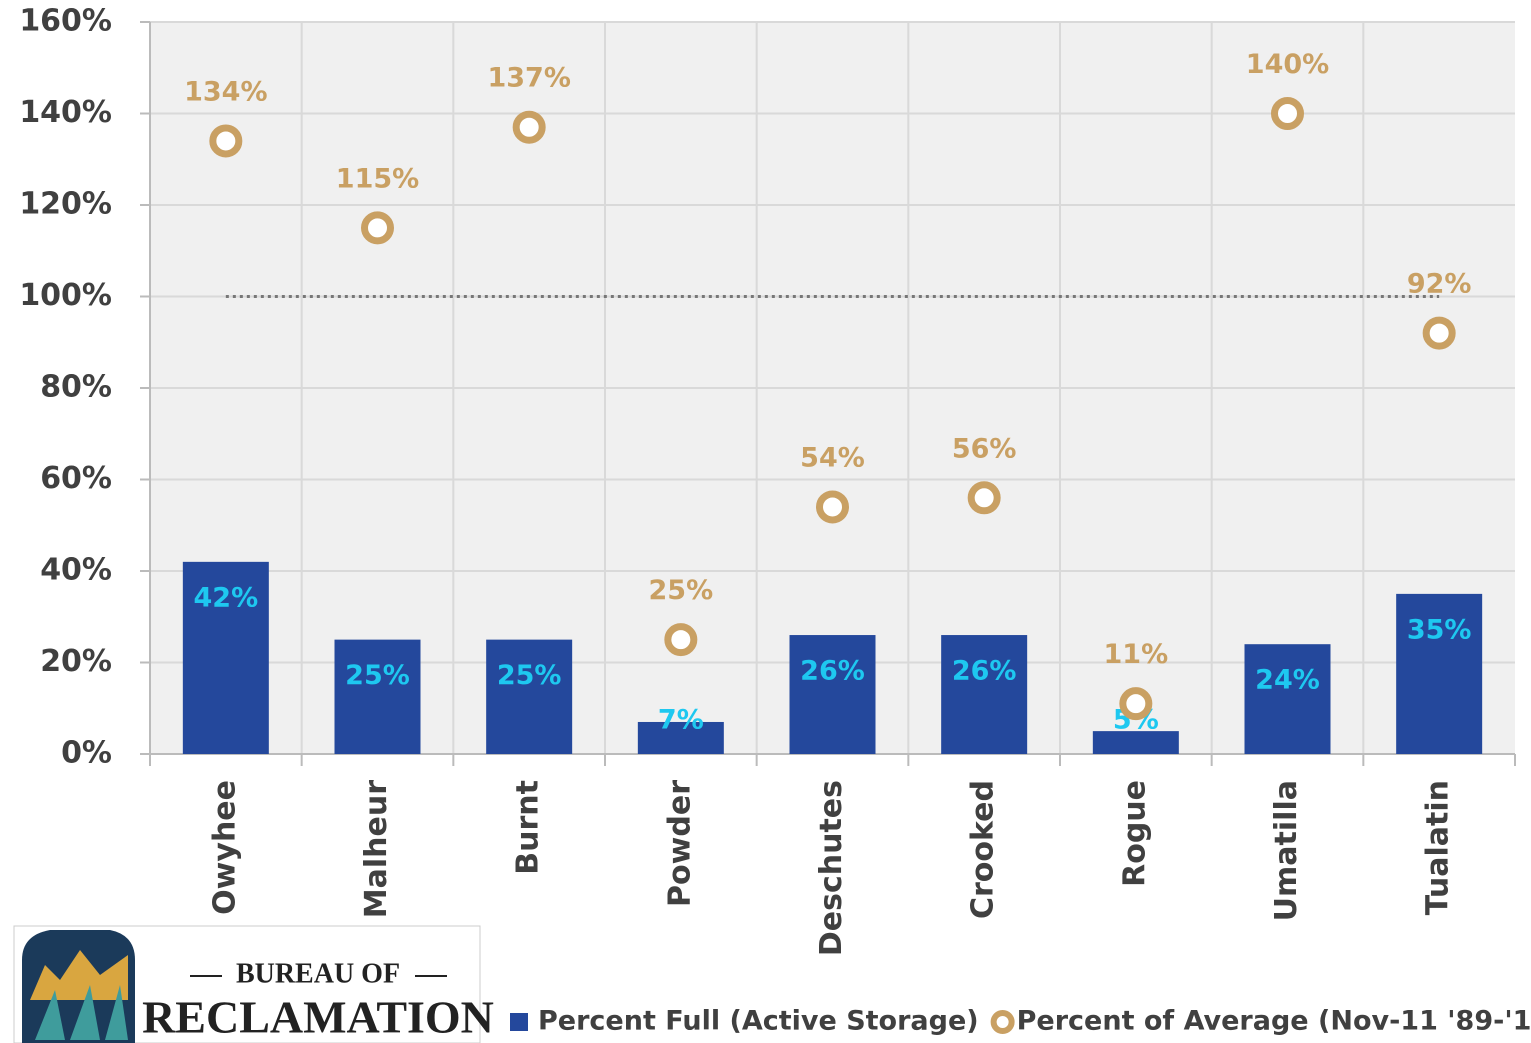  Describe the element at coordinates (984, 448) in the screenshot. I see `marker-value-label: 56%` at that location.